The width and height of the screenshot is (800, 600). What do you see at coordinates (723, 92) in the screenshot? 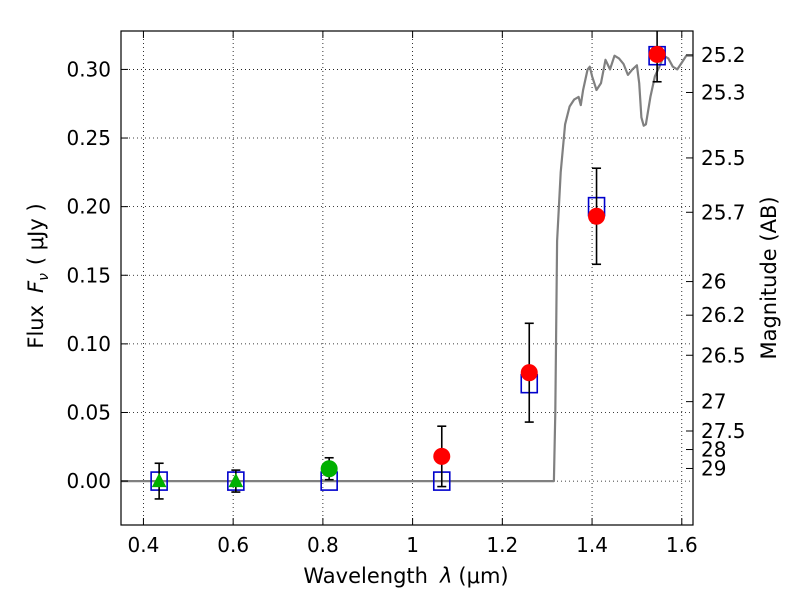
I see `y2-tick-label: 25.3` at bounding box center [723, 92].